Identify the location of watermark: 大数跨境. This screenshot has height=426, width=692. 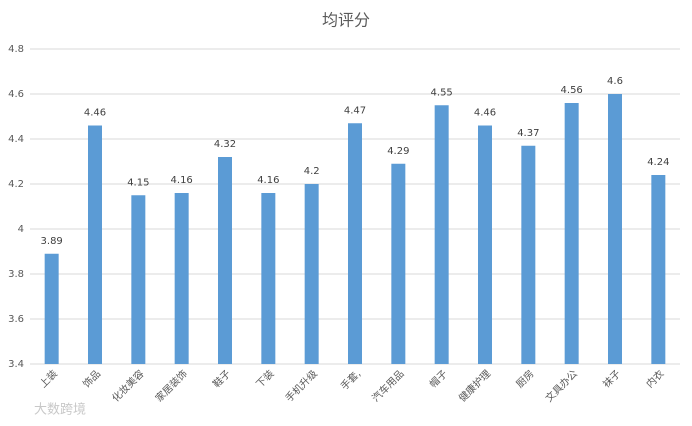
(60, 410).